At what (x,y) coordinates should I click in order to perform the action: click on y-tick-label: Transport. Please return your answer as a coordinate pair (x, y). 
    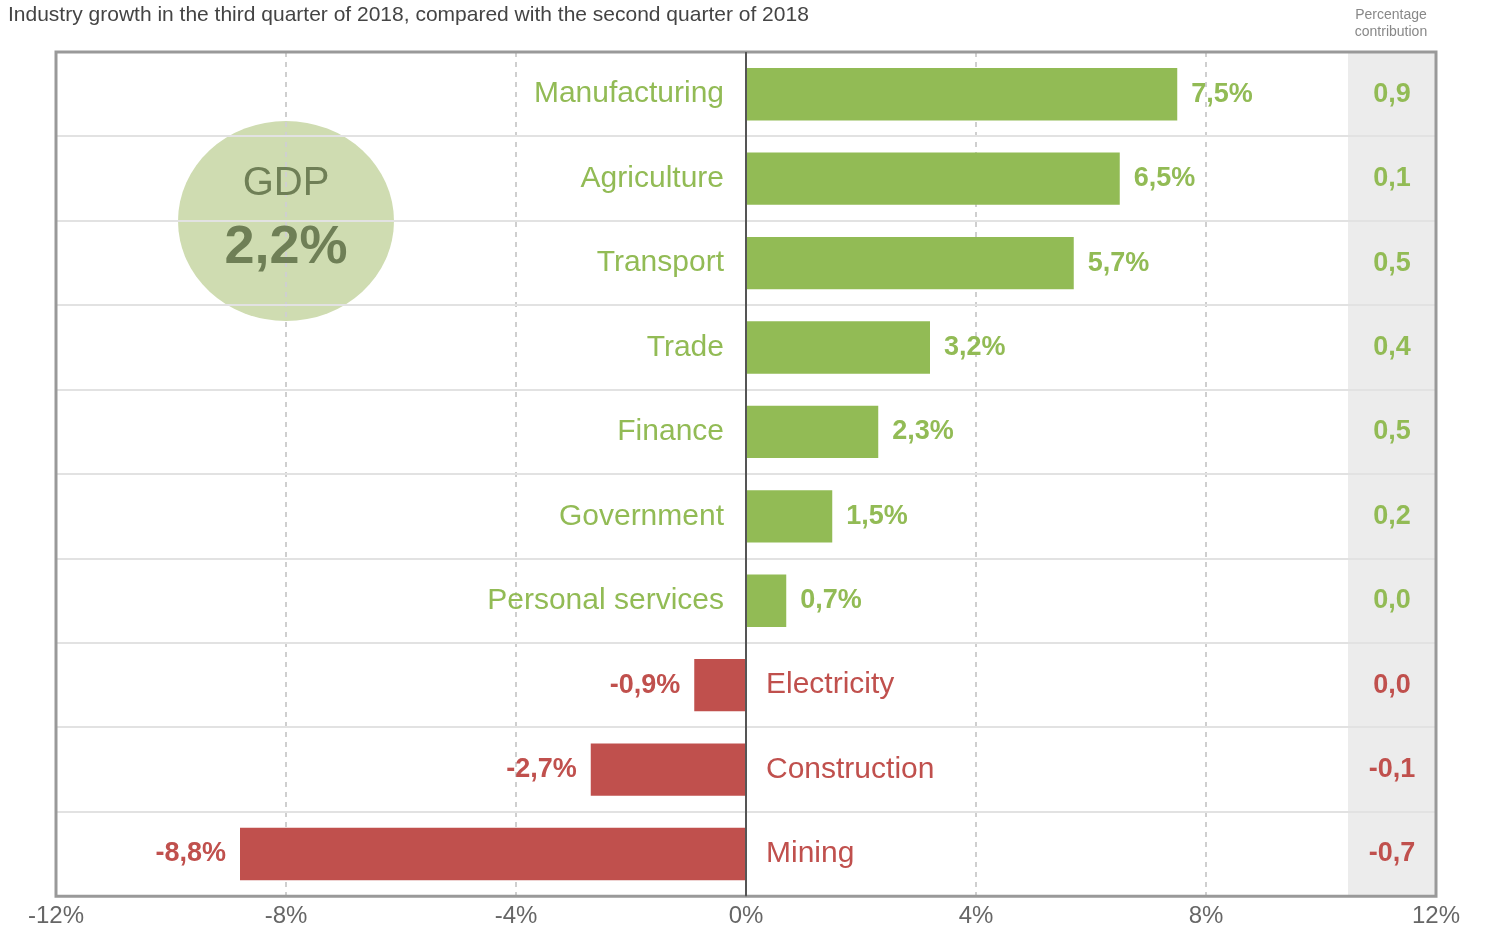
    Looking at the image, I should click on (660, 261).